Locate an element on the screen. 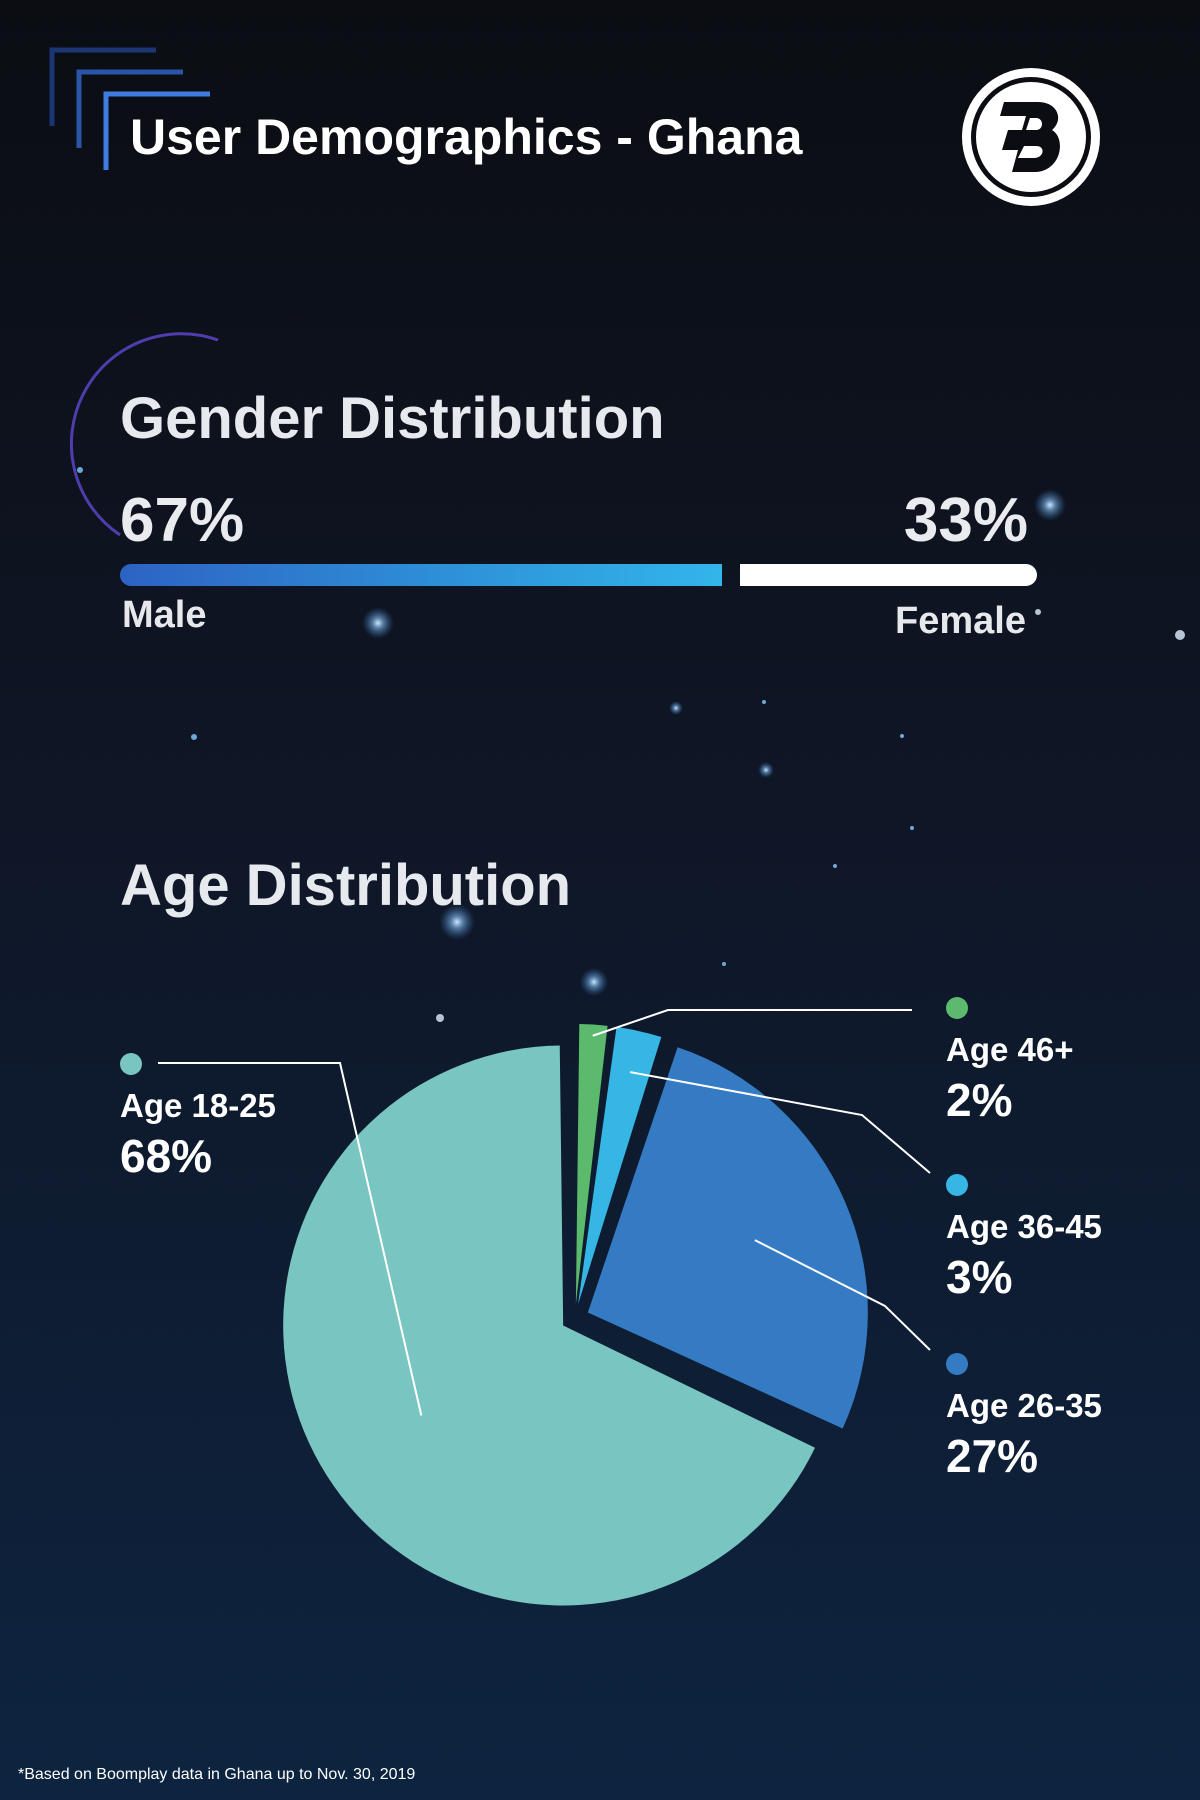 Image resolution: width=1200 pixels, height=1800 pixels. legend-label-age-46-plus: Age 46+ is located at coordinates (1010, 1049).